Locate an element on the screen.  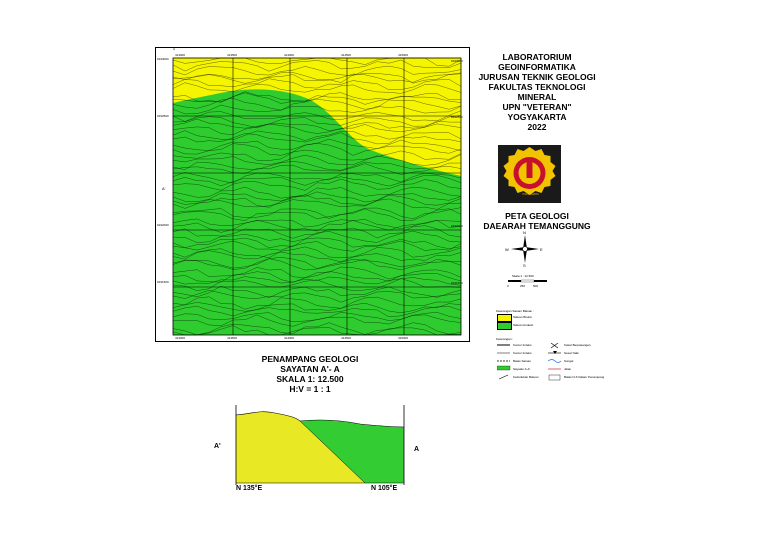
lab-title-line: JURUSAN TEKNIK GEOLOGI is located at coordinates (537, 77).